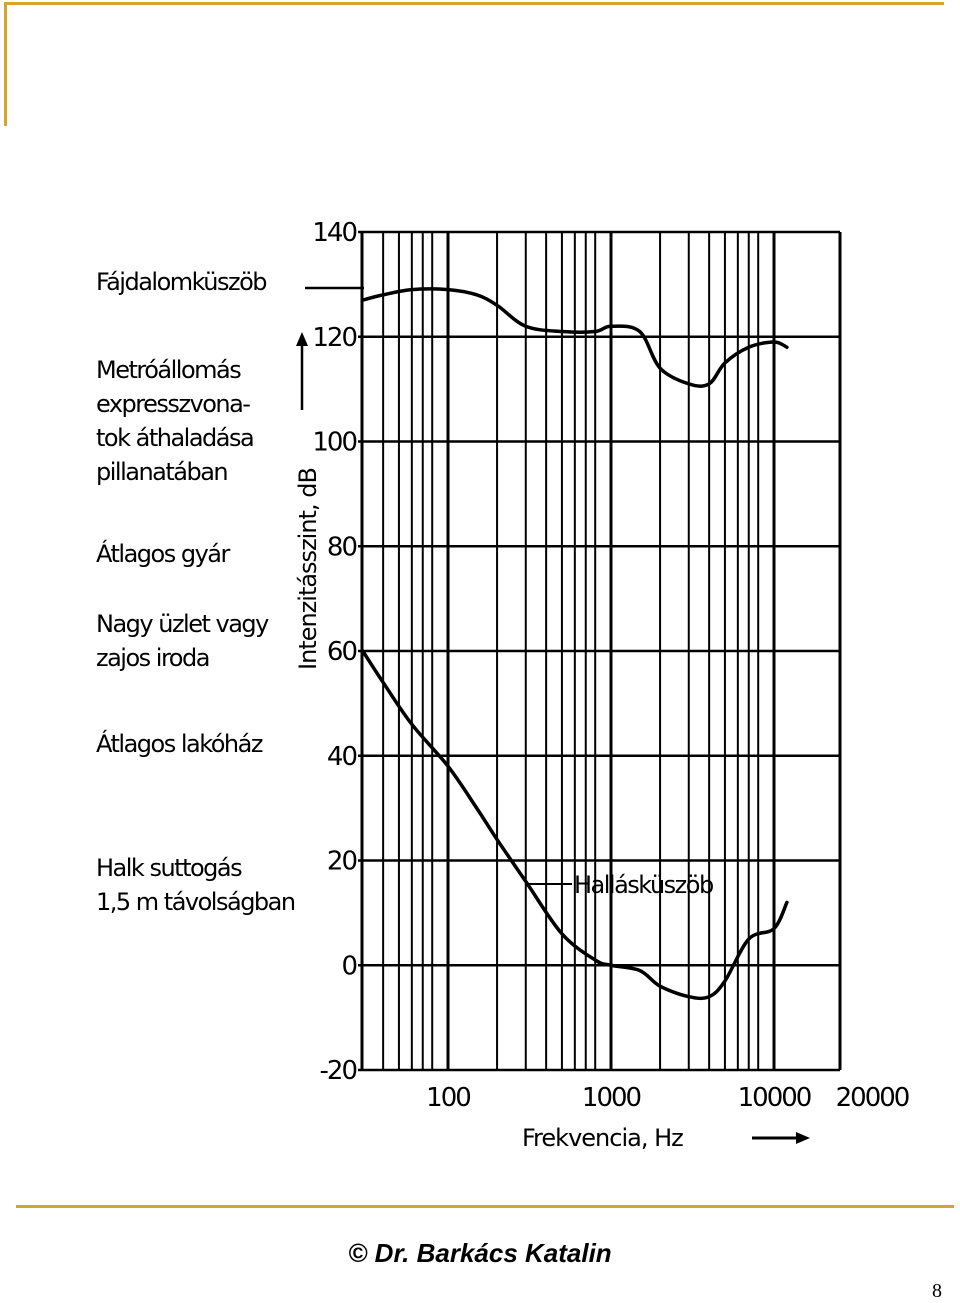 Image resolution: width=960 pixels, height=1303 pixels. I want to click on author-credit: © Dr. Barkács Katalin, so click(480, 1253).